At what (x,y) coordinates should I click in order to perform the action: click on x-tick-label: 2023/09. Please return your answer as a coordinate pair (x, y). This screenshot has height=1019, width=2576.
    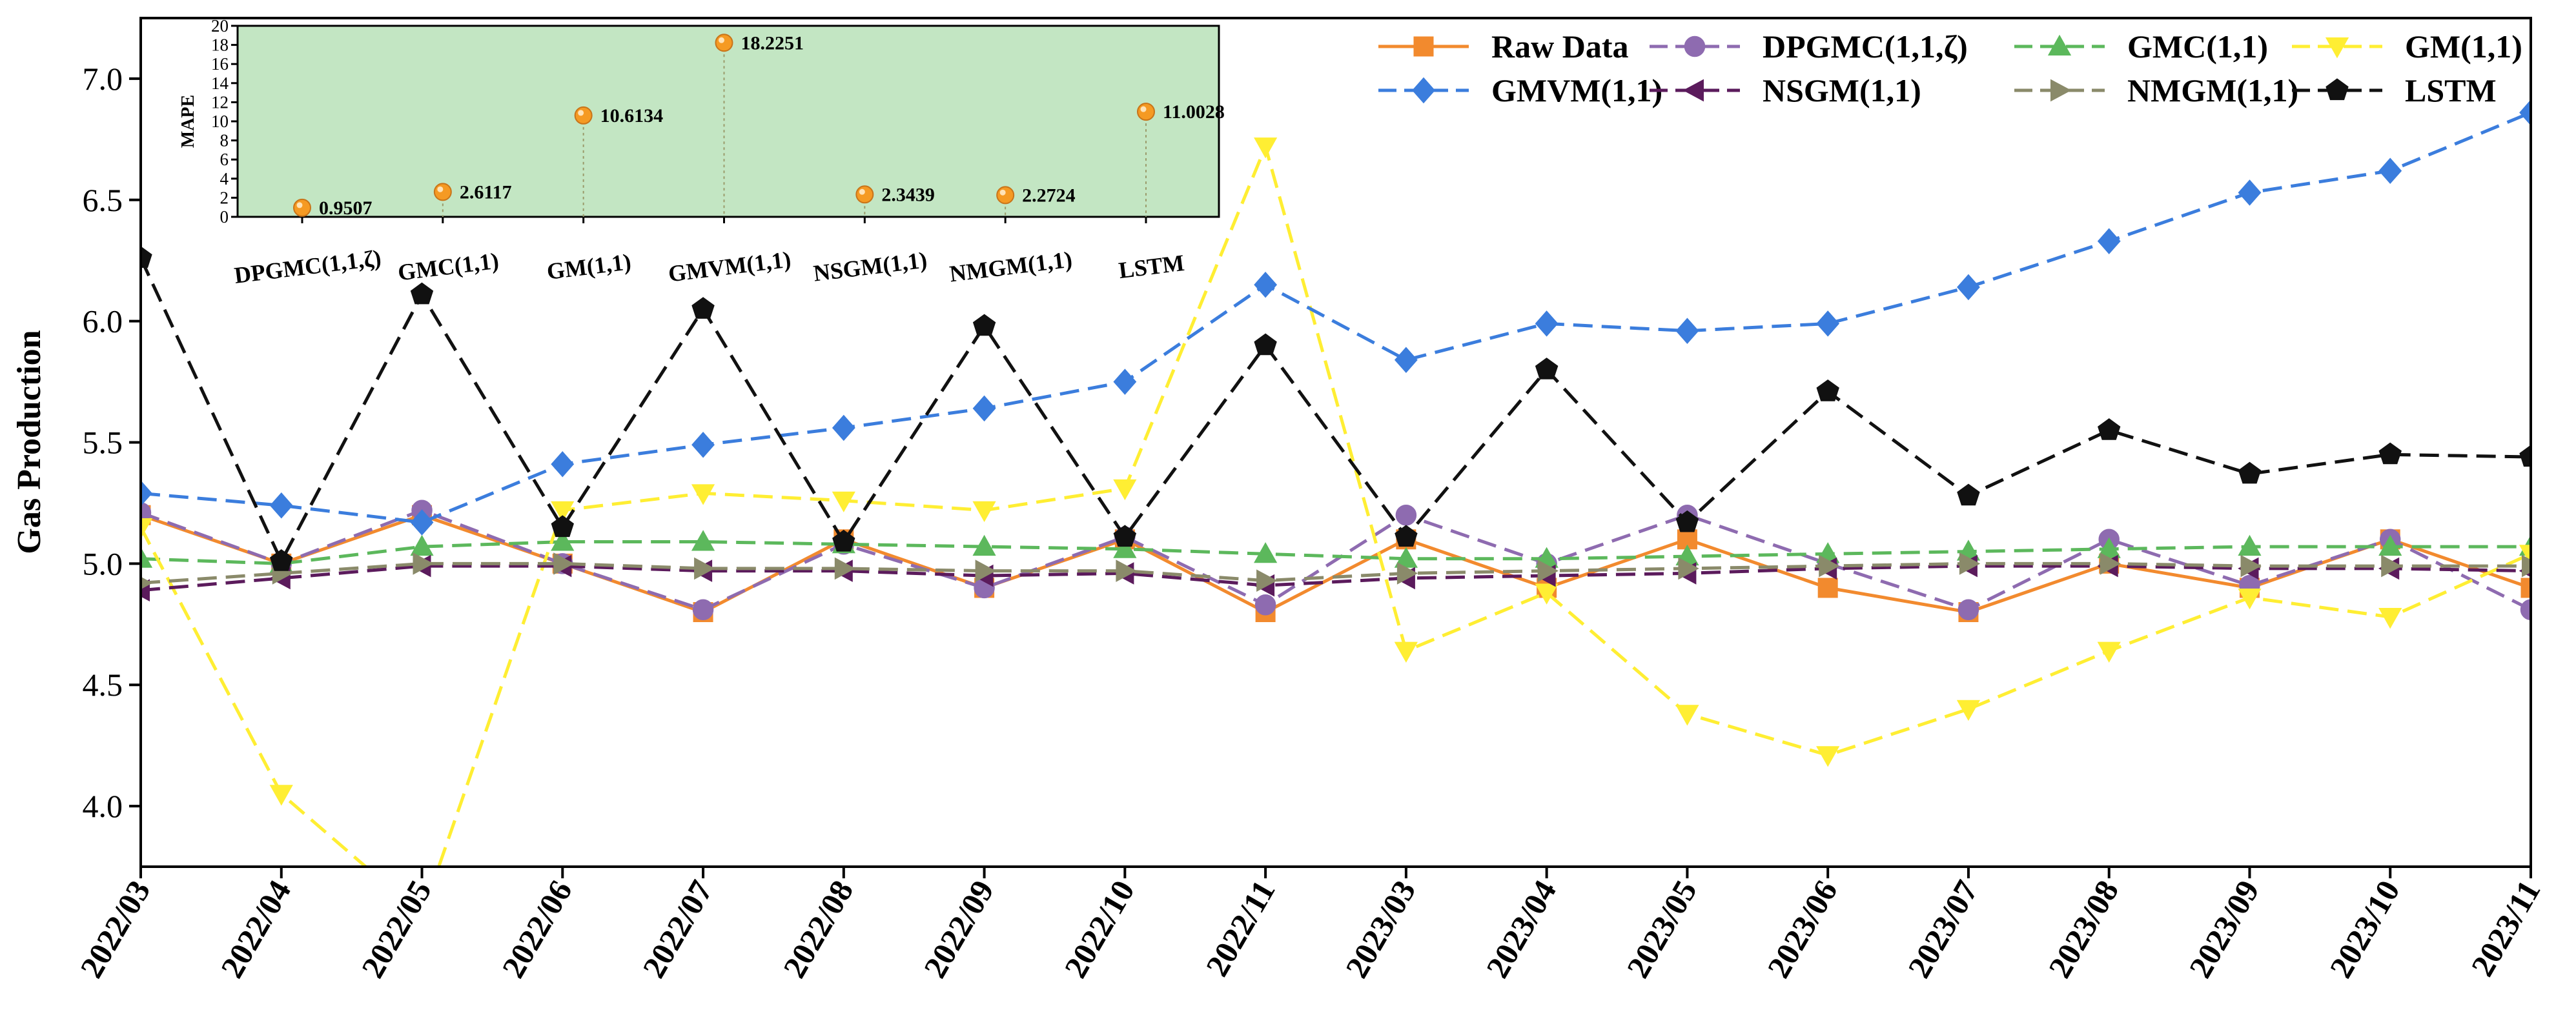
    Looking at the image, I should click on (2224, 929).